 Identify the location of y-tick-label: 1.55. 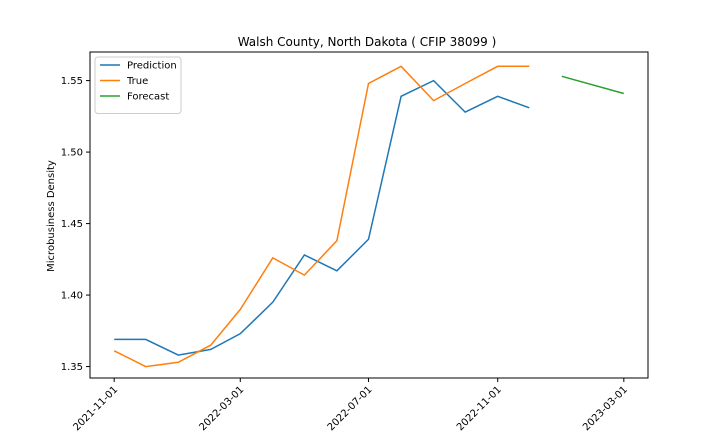
(72, 81).